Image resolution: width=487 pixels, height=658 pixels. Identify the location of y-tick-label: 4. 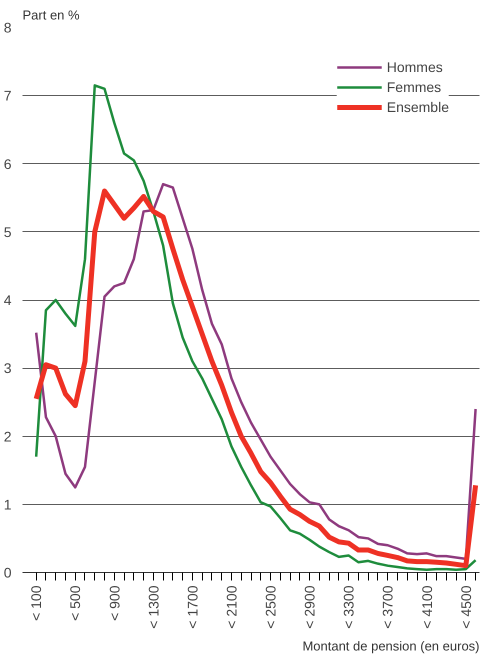
(8, 300).